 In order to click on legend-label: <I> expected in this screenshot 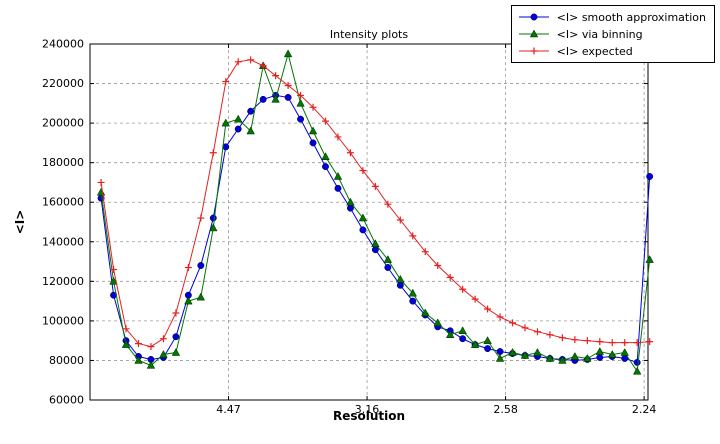, I will do `click(594, 51)`.